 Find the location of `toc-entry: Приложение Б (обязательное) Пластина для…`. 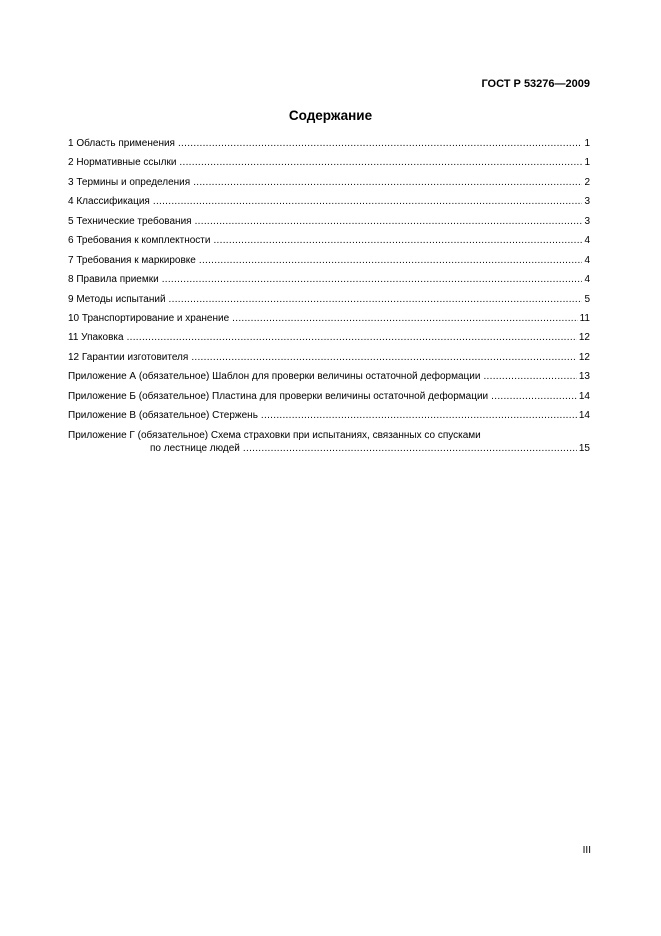

toc-entry: Приложение Б (обязательное) Пластина для… is located at coordinates (329, 400).